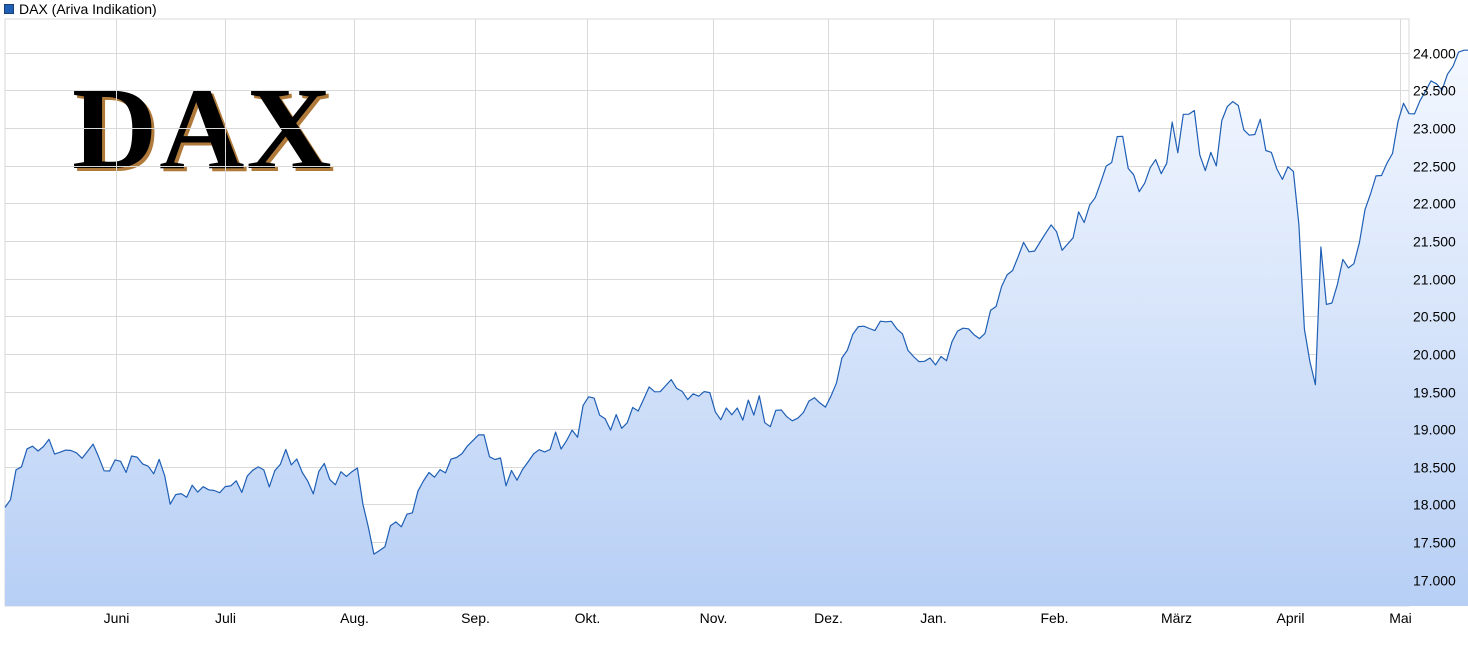  What do you see at coordinates (1434, 91) in the screenshot?
I see `y-tick-label: 23.500` at bounding box center [1434, 91].